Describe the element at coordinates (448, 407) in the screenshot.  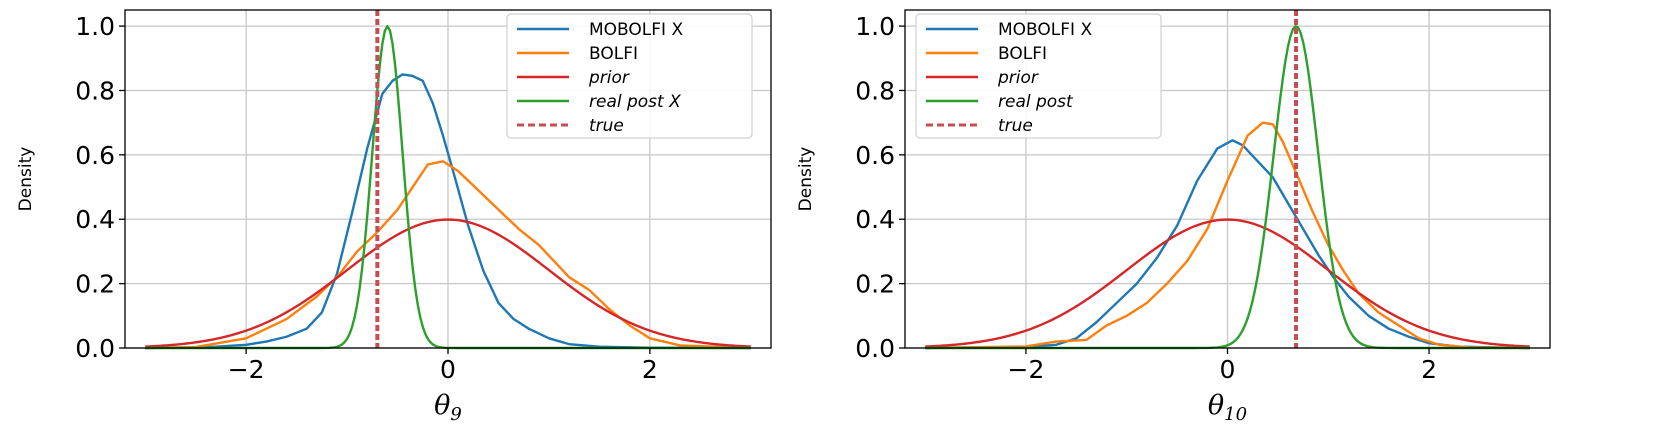
I see `x-axis-label: θ9` at that location.